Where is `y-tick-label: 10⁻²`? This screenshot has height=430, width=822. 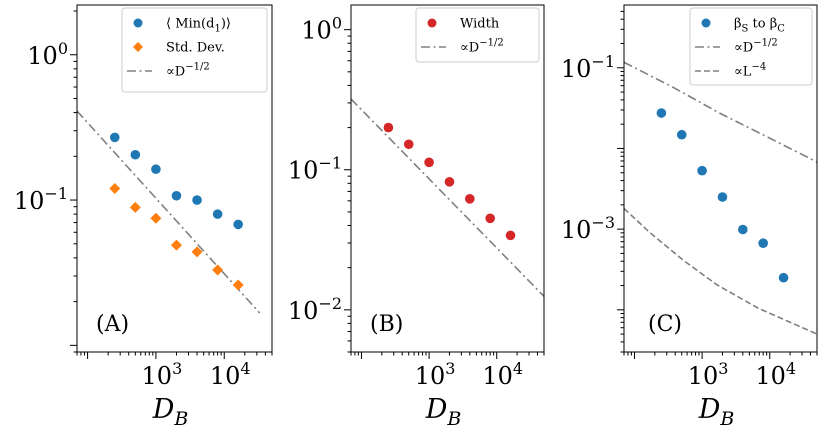
y-tick-label: 10⁻² is located at coordinates (315, 309).